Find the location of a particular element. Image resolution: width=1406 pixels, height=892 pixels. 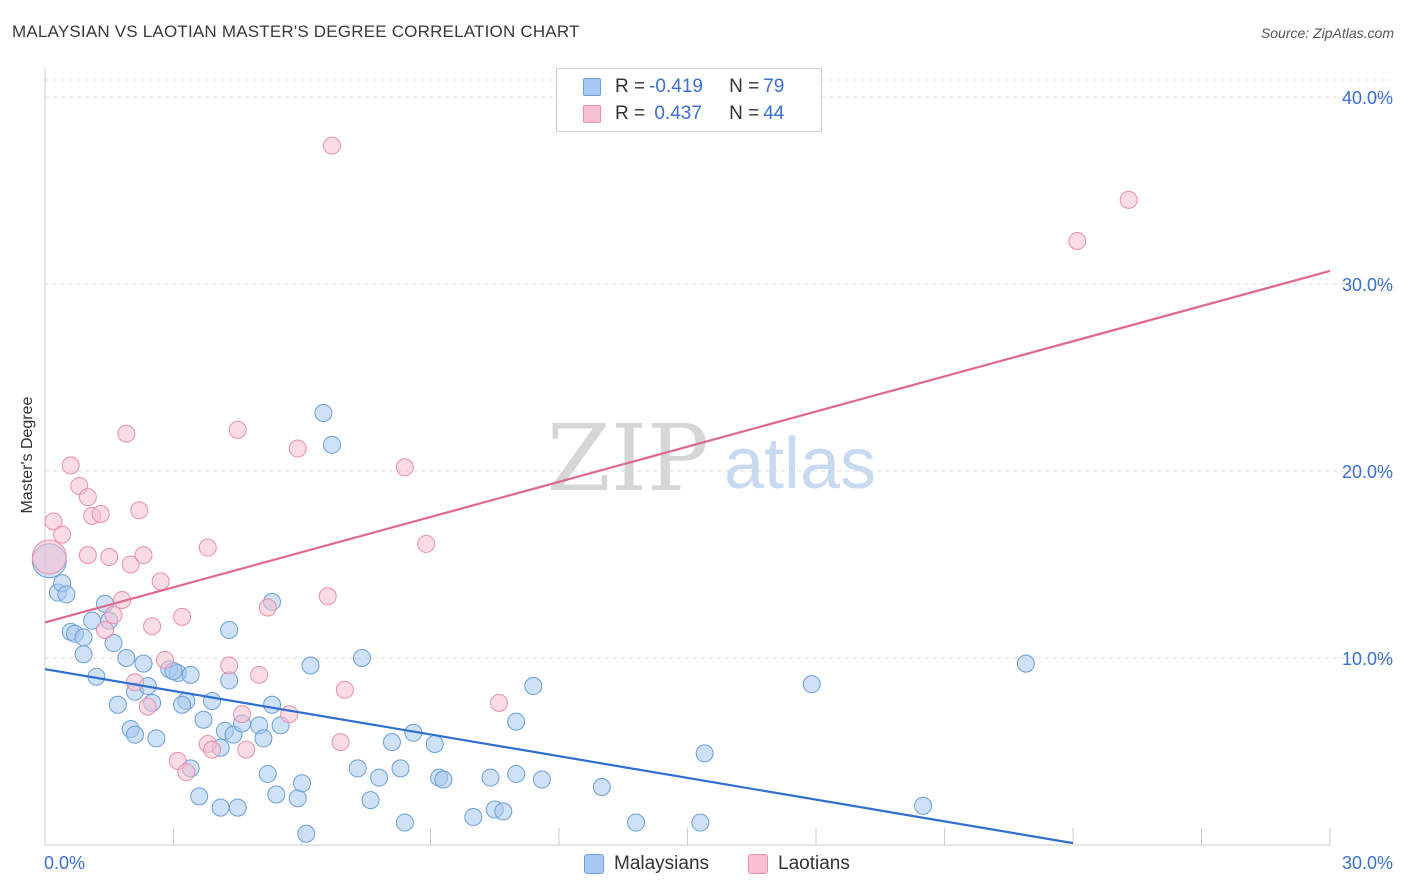

y-tick-label: 20.0% is located at coordinates (1367, 472).